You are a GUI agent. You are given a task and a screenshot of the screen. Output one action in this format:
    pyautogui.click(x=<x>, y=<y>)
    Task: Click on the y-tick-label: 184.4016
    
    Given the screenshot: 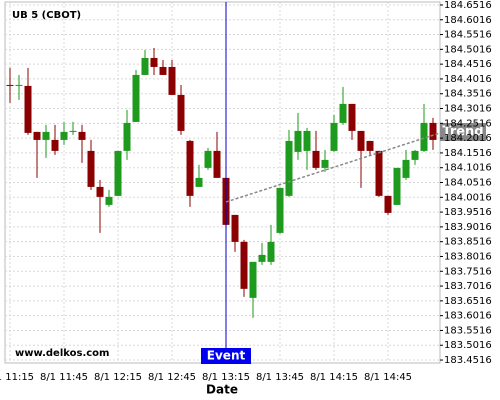 What is the action you would take?
    pyautogui.click(x=468, y=79)
    